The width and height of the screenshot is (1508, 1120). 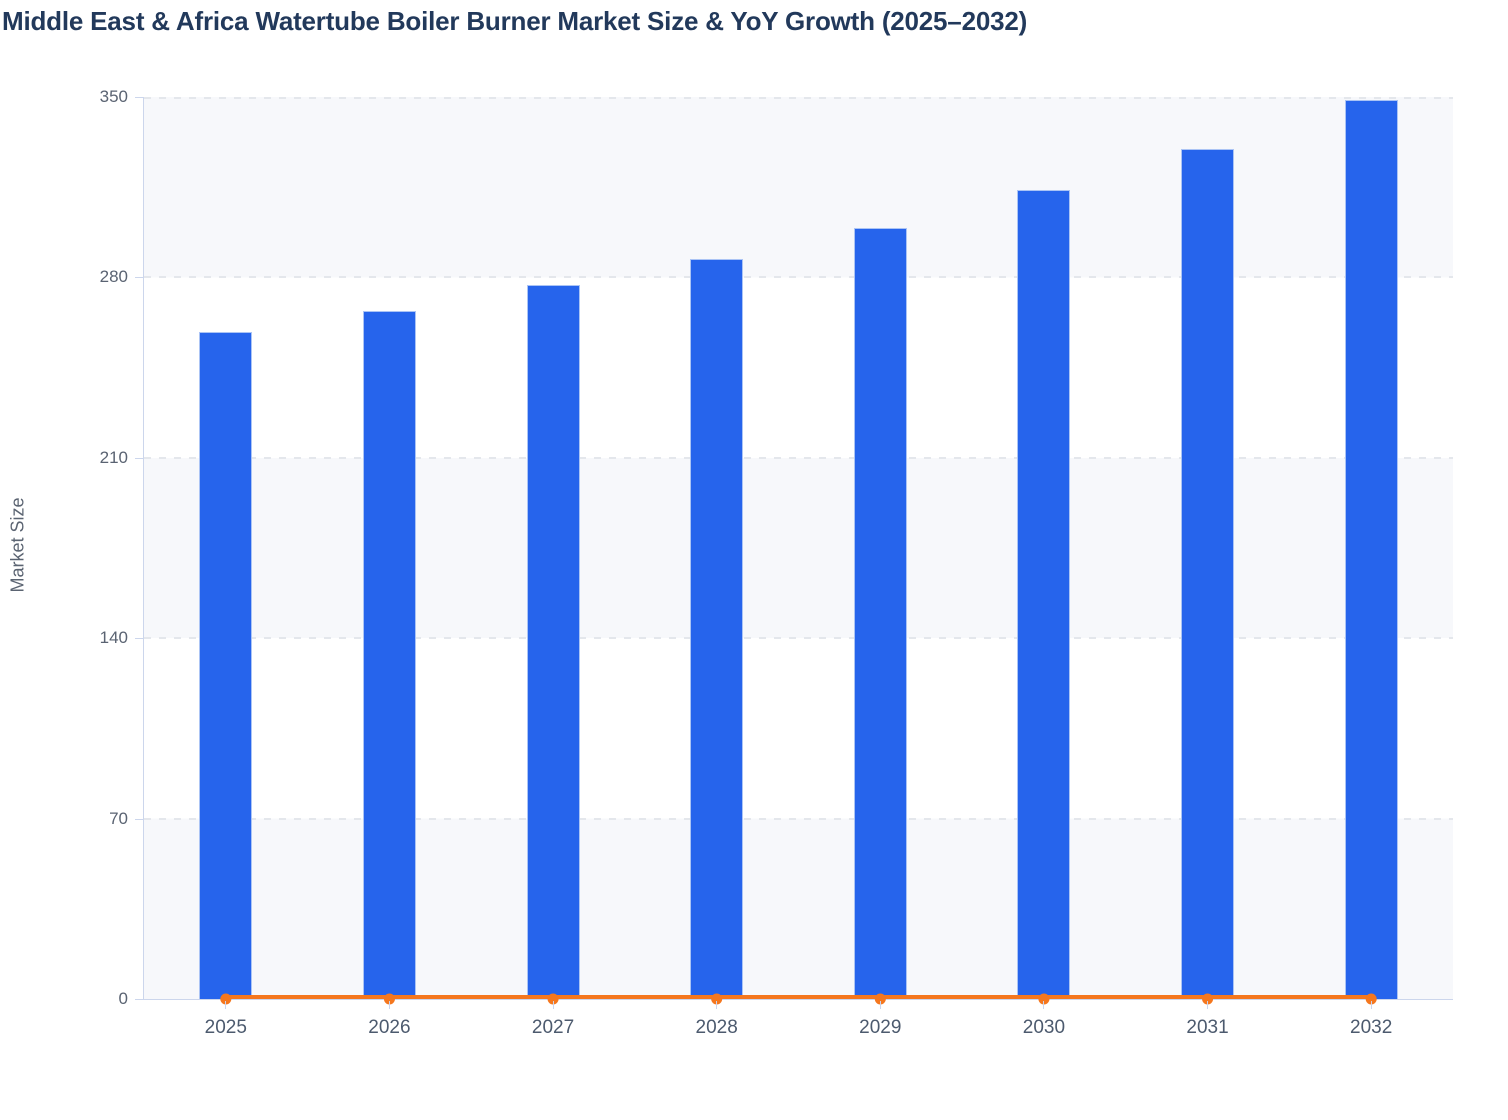 I want to click on x-tick-label-2026: 2026, so click(x=389, y=1027).